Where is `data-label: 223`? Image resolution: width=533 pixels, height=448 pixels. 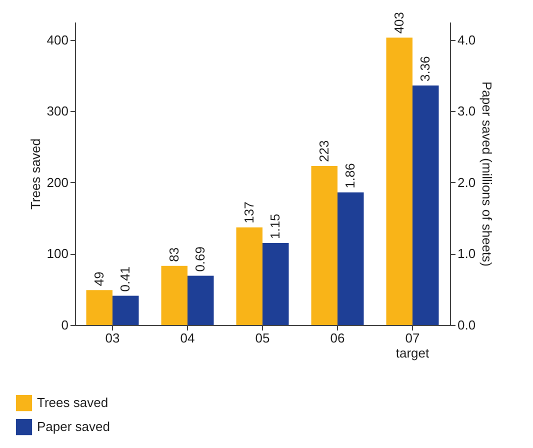 data-label: 223 is located at coordinates (324, 151).